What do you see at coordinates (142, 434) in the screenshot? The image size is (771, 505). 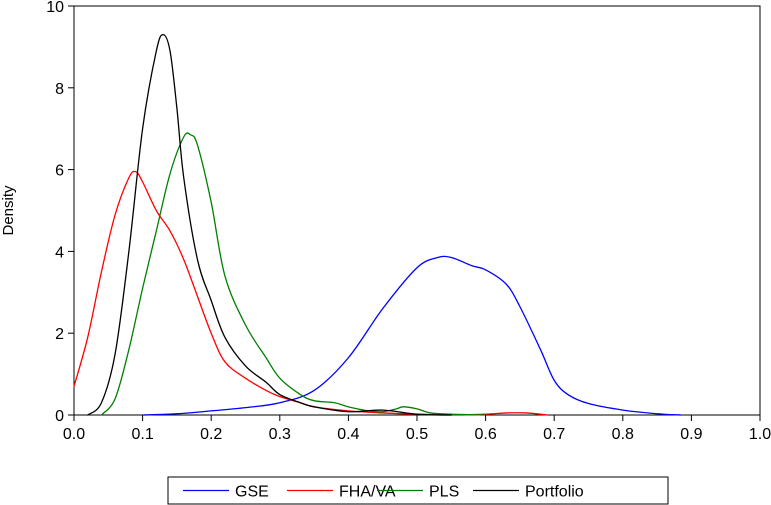 I see `x-tick-label: 0.1` at bounding box center [142, 434].